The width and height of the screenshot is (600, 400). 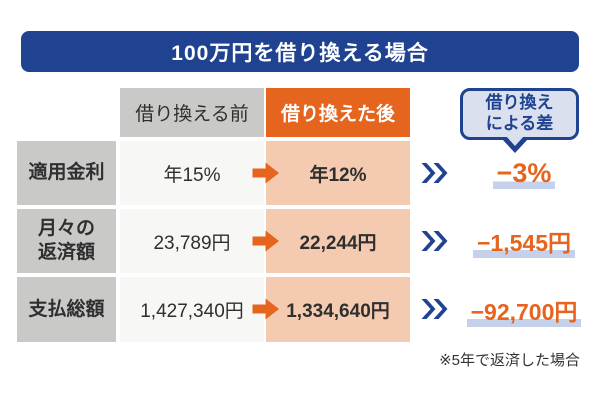 I want to click on before-value-total-payment: 1,427,340円, so click(x=192, y=309).